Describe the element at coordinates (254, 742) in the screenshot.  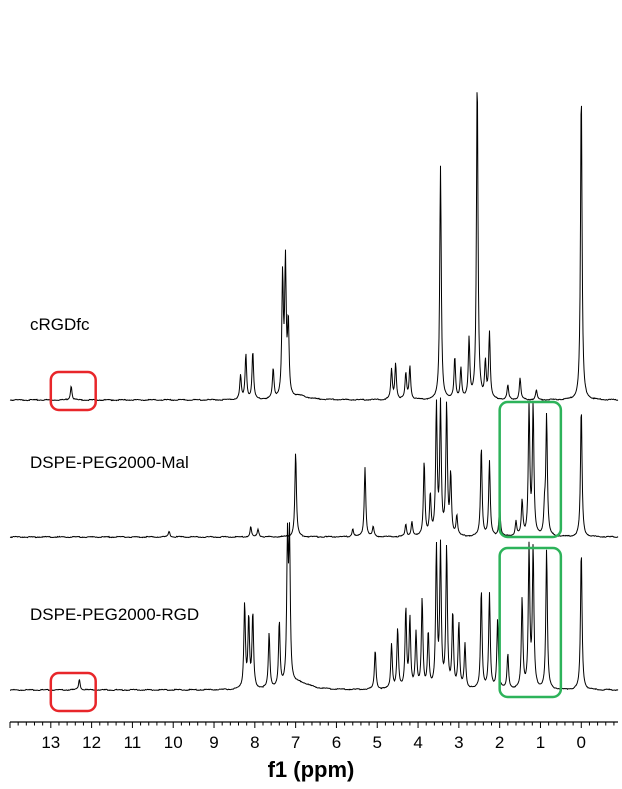
I see `x-tick-label: 8` at that location.